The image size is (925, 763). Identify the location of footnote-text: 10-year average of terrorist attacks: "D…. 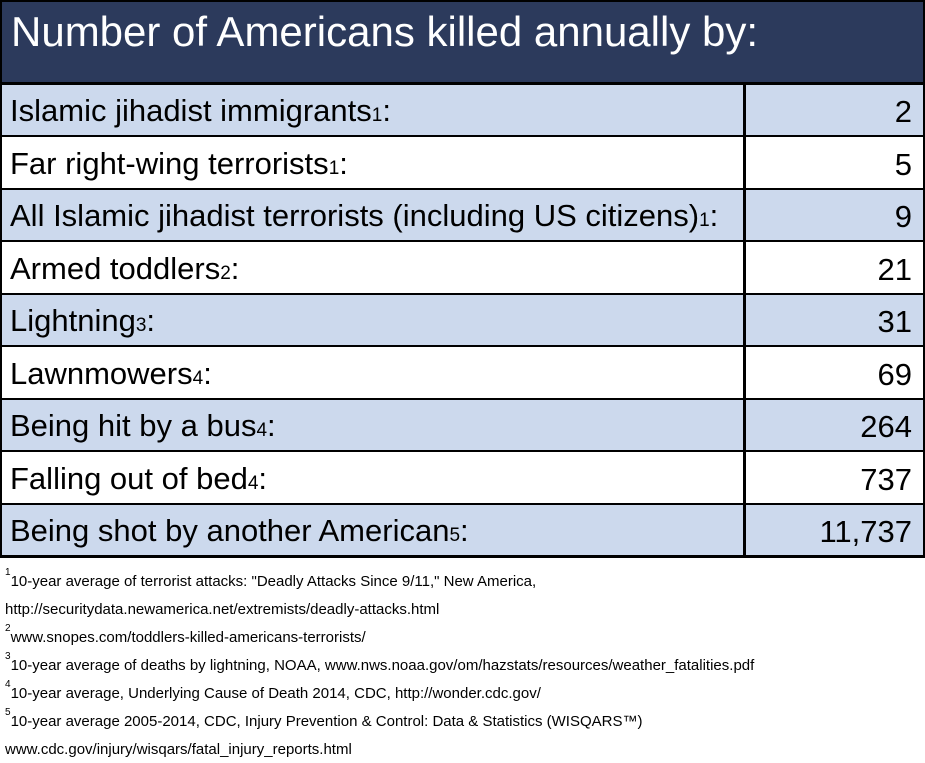
(273, 581).